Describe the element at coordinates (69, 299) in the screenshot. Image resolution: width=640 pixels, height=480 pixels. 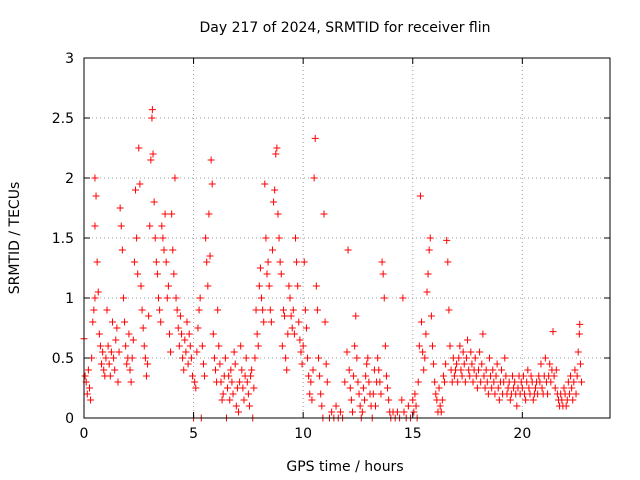
I see `y-tick-label: 1` at that location.